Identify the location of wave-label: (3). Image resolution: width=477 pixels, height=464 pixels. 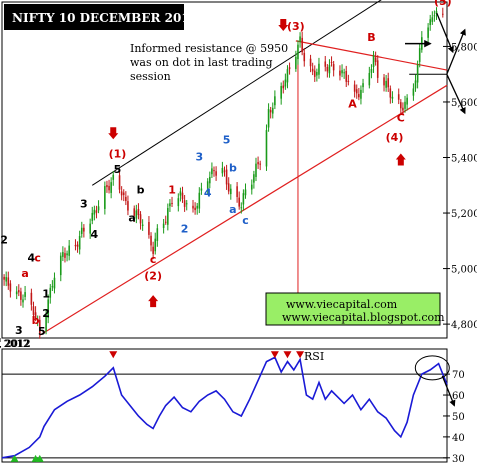
(296, 26).